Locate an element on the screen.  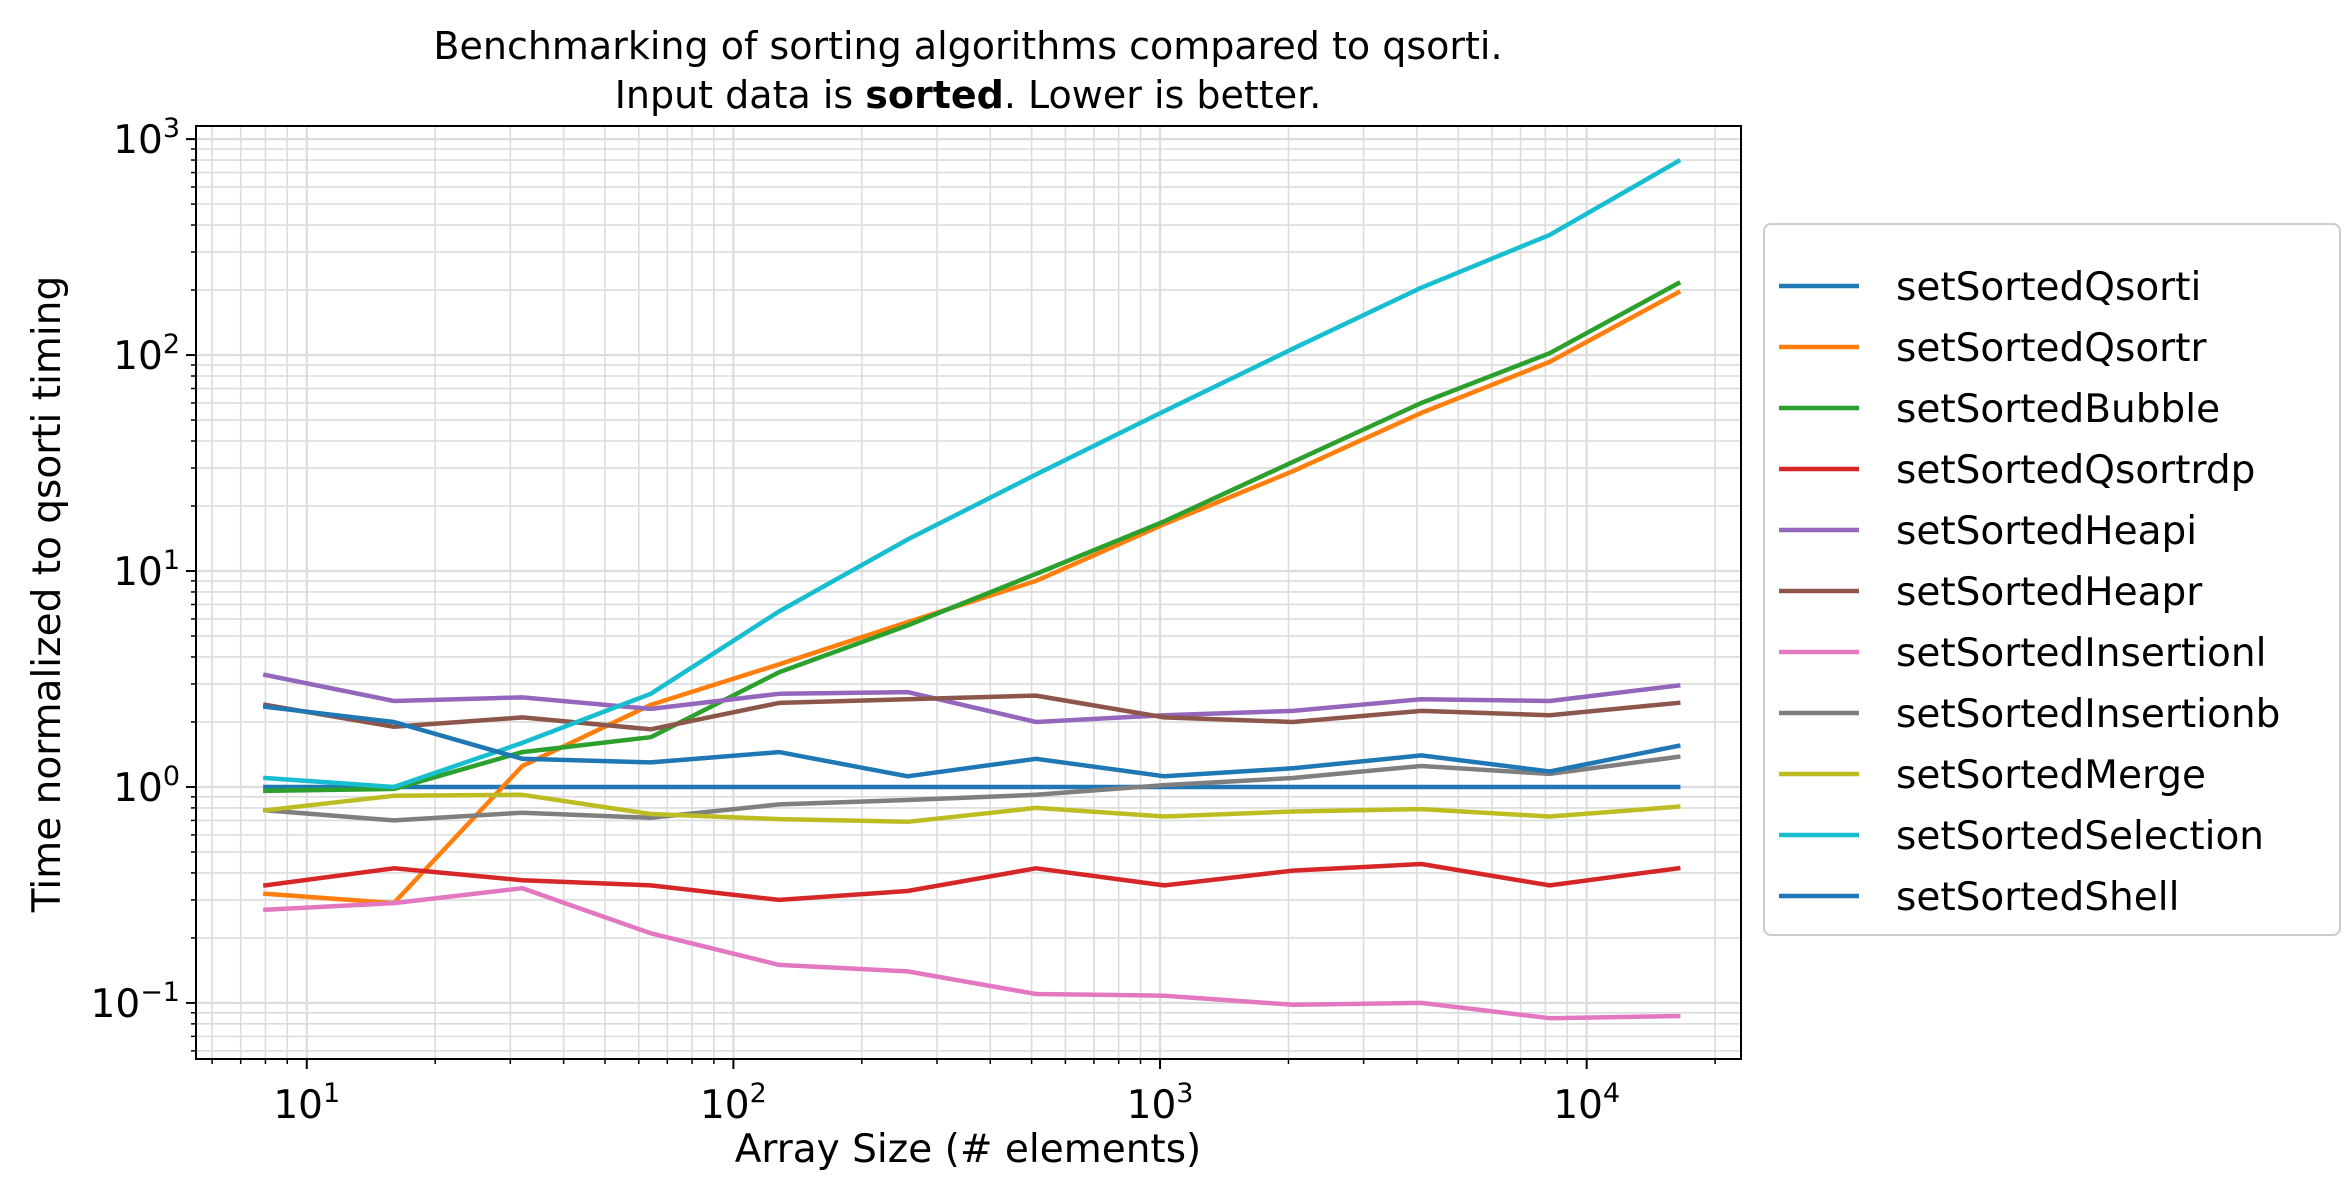
series-line-setSortedHeapr is located at coordinates (971, 712).